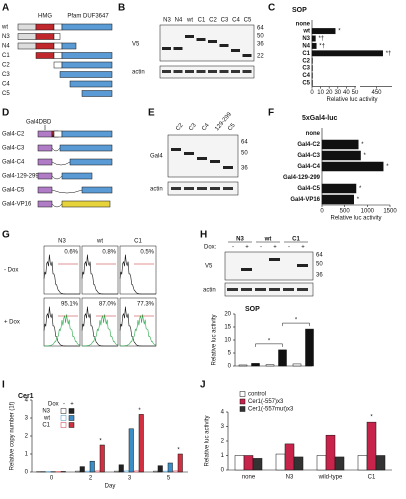 This screenshot has height=499, width=406. I want to click on marker-label: 22, so click(260, 57).